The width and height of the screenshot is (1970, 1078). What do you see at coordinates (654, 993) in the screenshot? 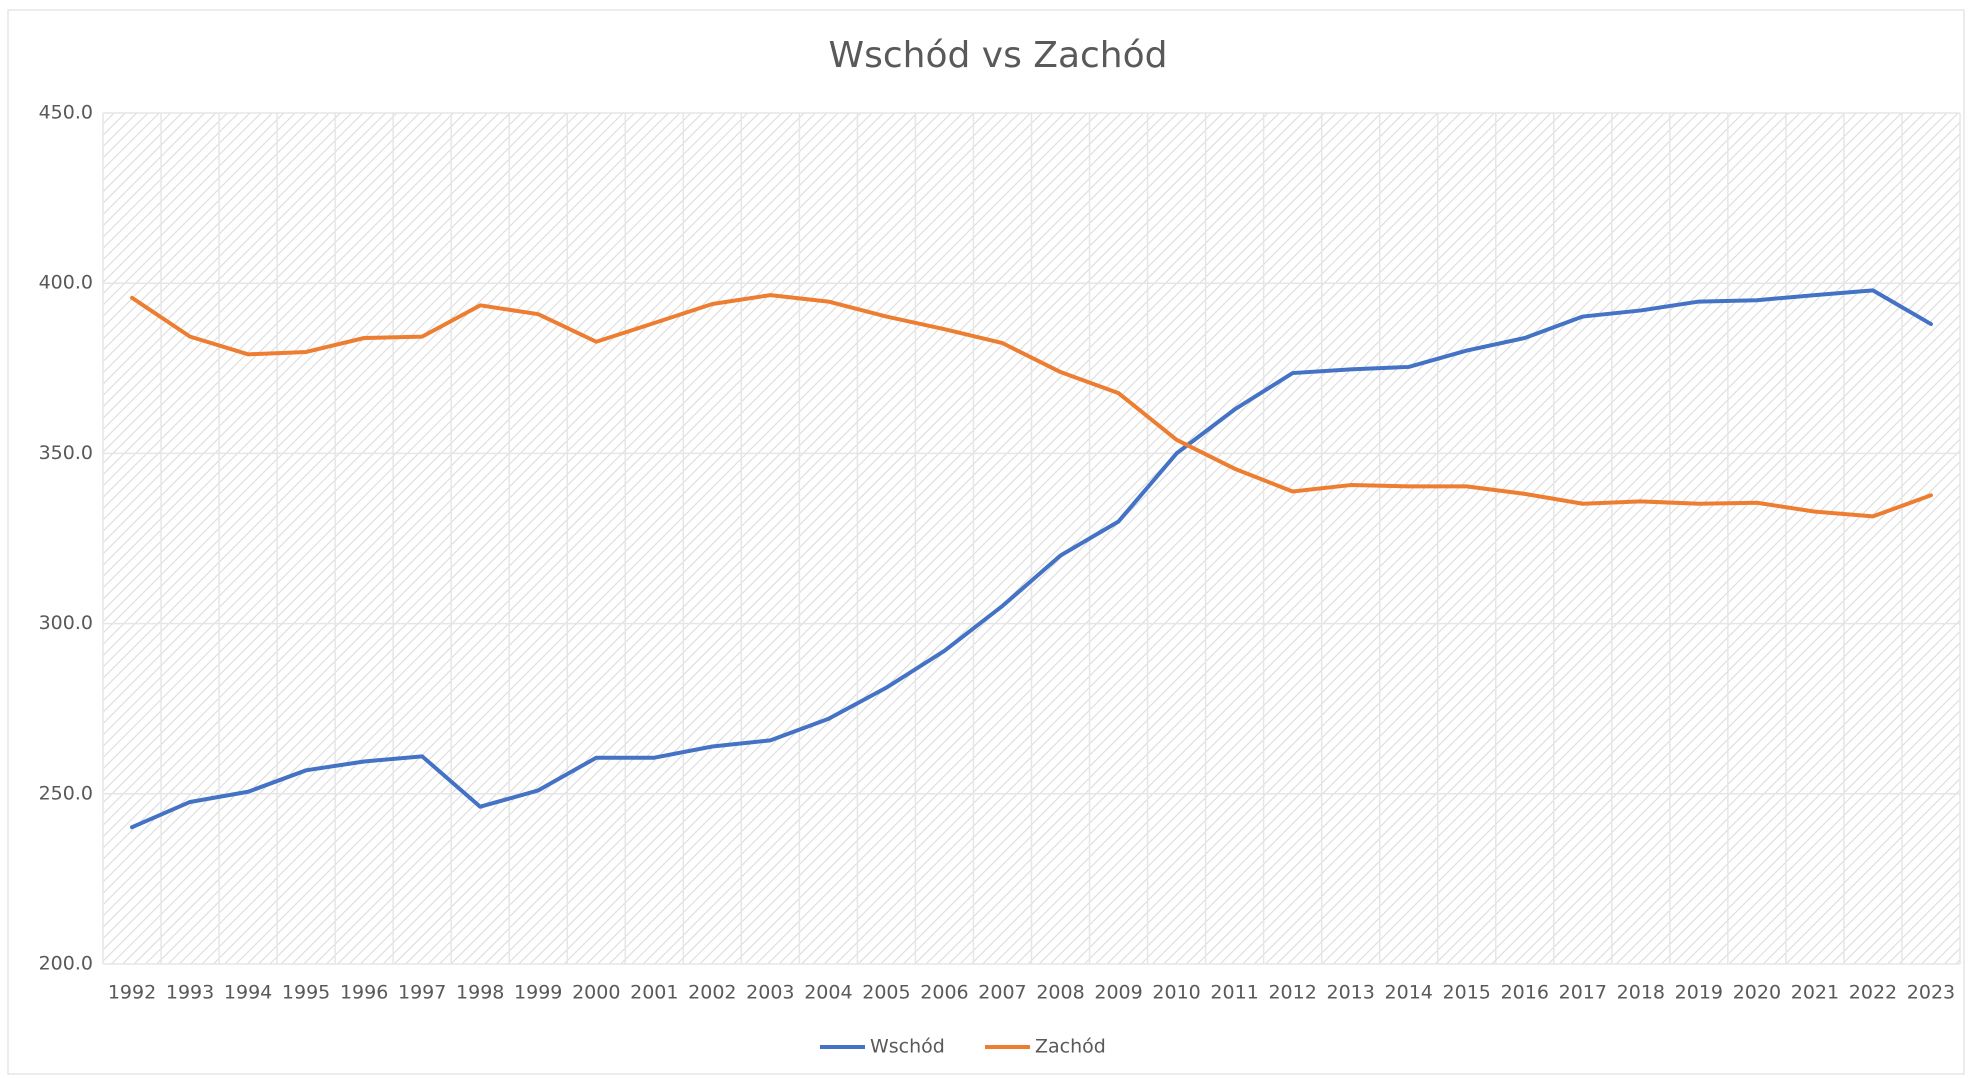
I see `x-tick-label: 2001` at bounding box center [654, 993].